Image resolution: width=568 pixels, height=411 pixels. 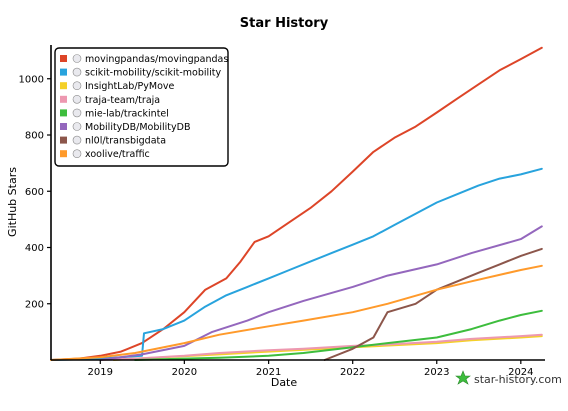 I want to click on series-line-trackintel, so click(x=338, y=335).